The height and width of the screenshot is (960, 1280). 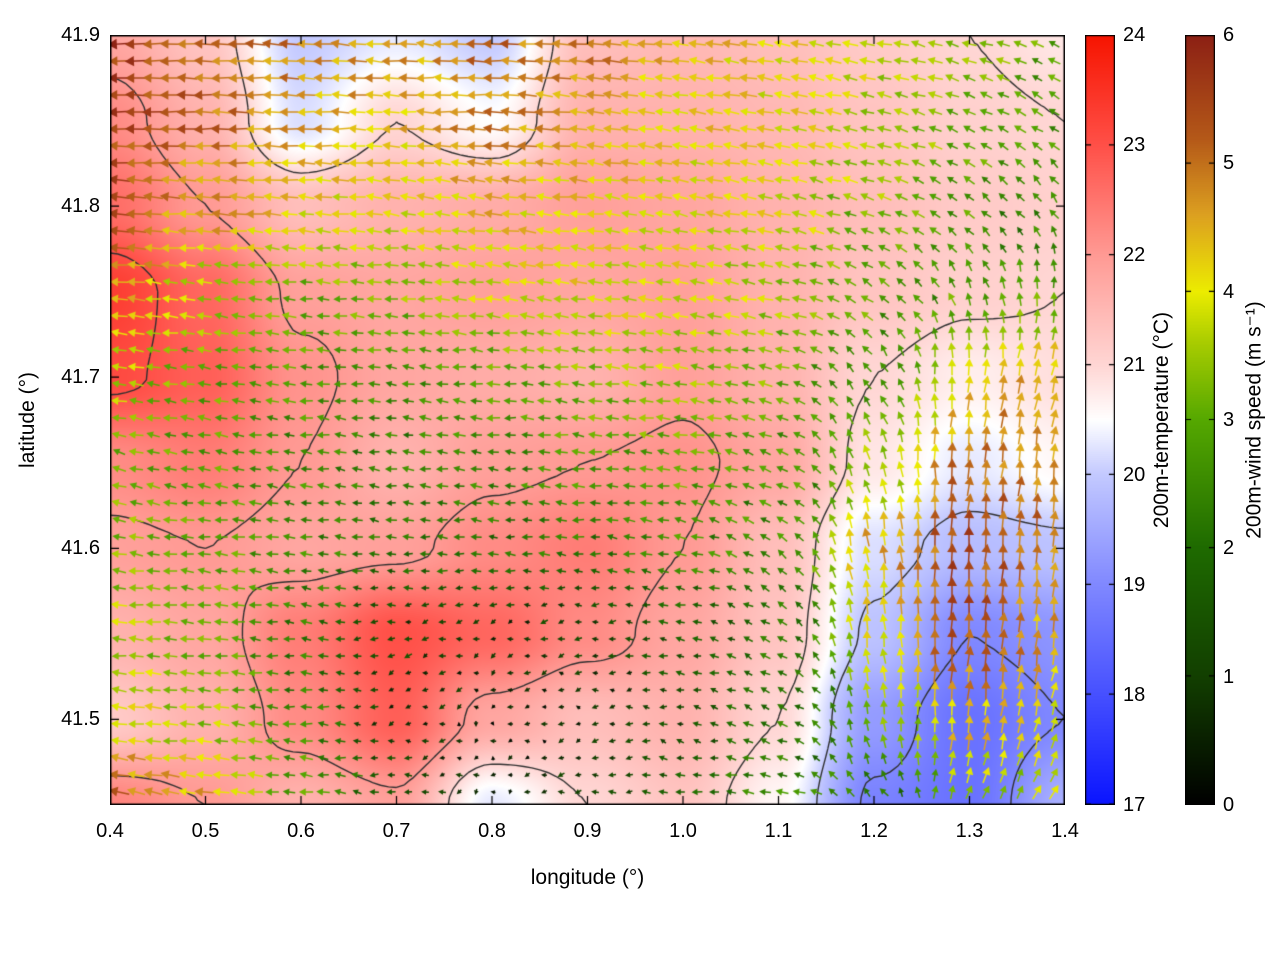 I want to click on x-tick-label: 1.4, so click(x=1065, y=831).